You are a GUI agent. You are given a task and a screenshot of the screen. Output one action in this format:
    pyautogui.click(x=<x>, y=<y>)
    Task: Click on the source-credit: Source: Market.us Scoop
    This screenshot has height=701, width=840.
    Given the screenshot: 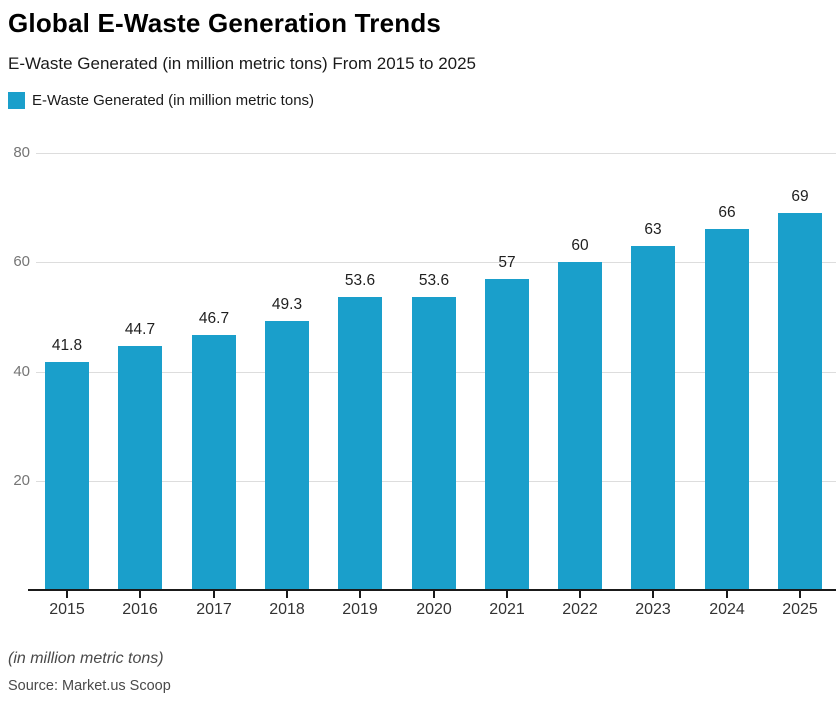 What is the action you would take?
    pyautogui.click(x=89, y=686)
    